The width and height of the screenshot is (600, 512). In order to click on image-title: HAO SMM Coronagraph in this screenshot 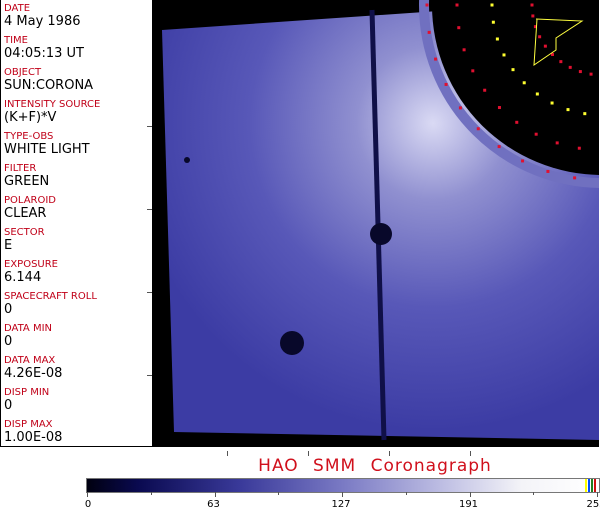, I will do `click(375, 466)`.